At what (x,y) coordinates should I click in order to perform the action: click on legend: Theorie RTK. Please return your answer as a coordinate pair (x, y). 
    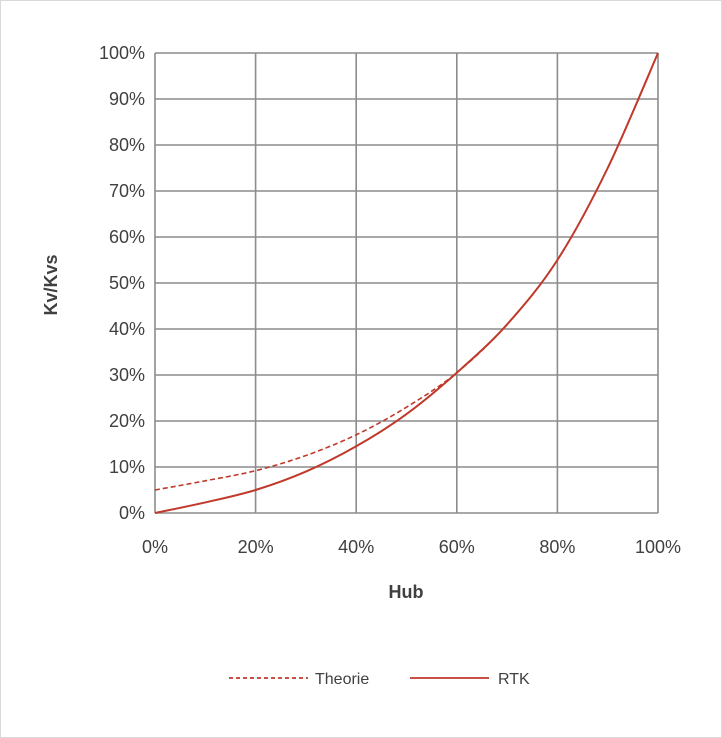
    Looking at the image, I should click on (379, 679).